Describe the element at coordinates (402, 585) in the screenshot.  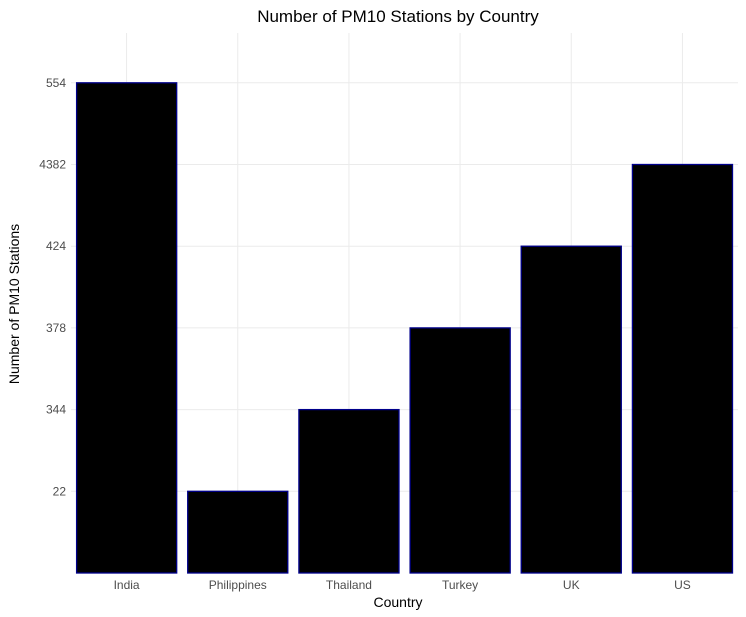
I see `x-axis-ticks: India Philippines Thailand Turkey UK US` at that location.